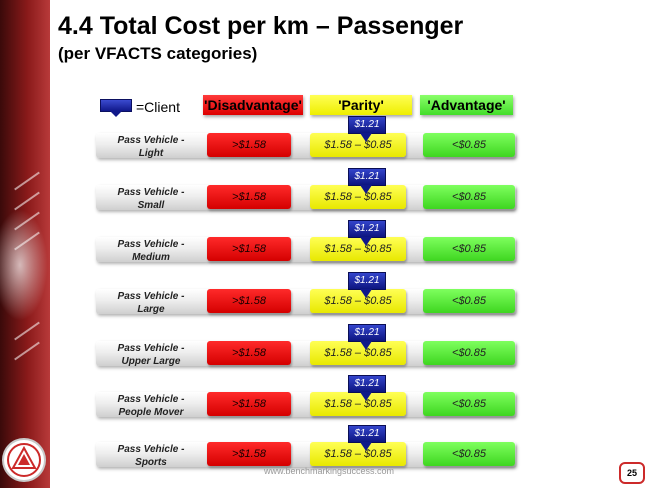 Image resolution: width=650 pixels, height=488 pixels. I want to click on legend-advantage: 'Advantage', so click(466, 105).